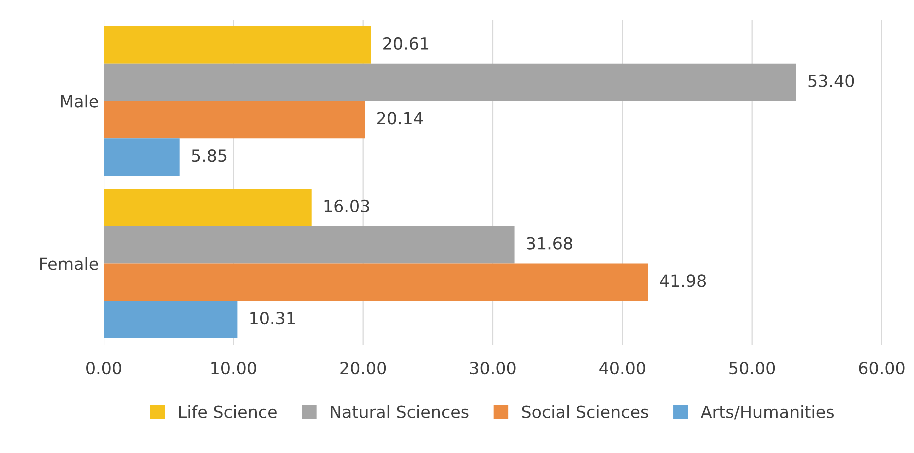  I want to click on x-tick-label: 50.00, so click(753, 368).